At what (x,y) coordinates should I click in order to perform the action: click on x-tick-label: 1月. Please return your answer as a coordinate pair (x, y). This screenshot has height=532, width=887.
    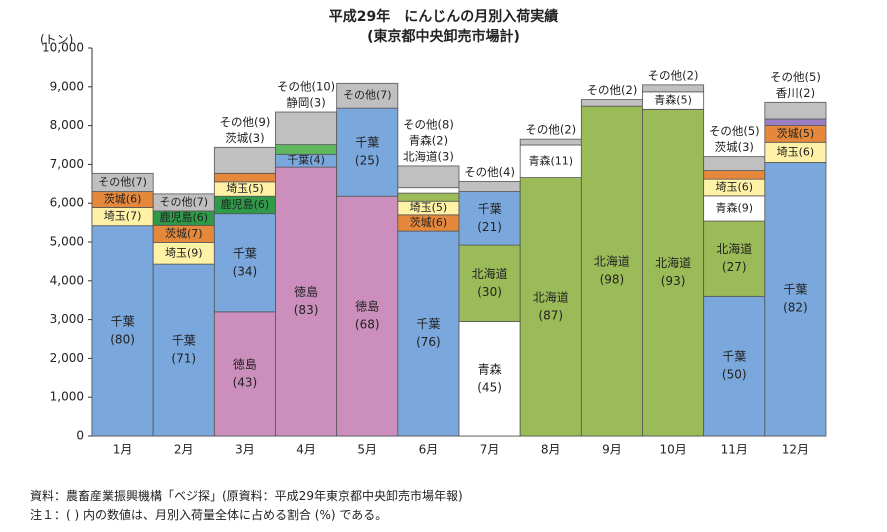
    Looking at the image, I should click on (123, 450).